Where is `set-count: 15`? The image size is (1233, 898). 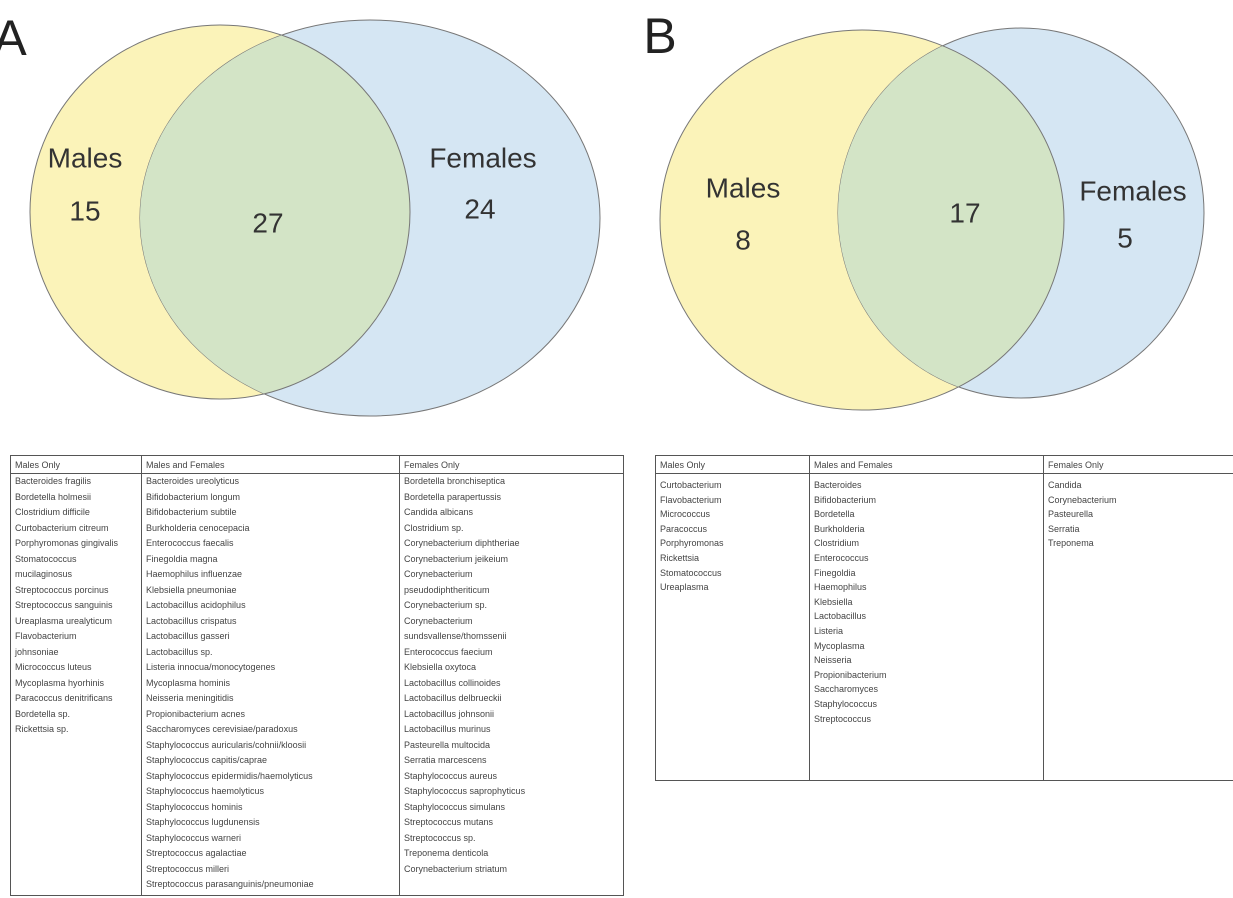
set-count: 15 is located at coordinates (84, 210).